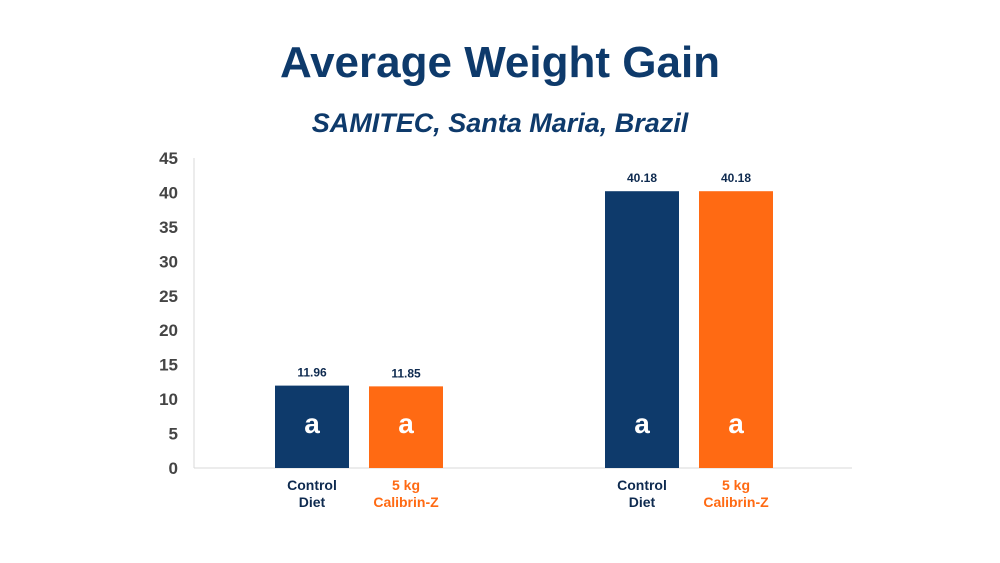 Image resolution: width=1000 pixels, height=563 pixels. What do you see at coordinates (168, 296) in the screenshot?
I see `y-tick-label: 25` at bounding box center [168, 296].